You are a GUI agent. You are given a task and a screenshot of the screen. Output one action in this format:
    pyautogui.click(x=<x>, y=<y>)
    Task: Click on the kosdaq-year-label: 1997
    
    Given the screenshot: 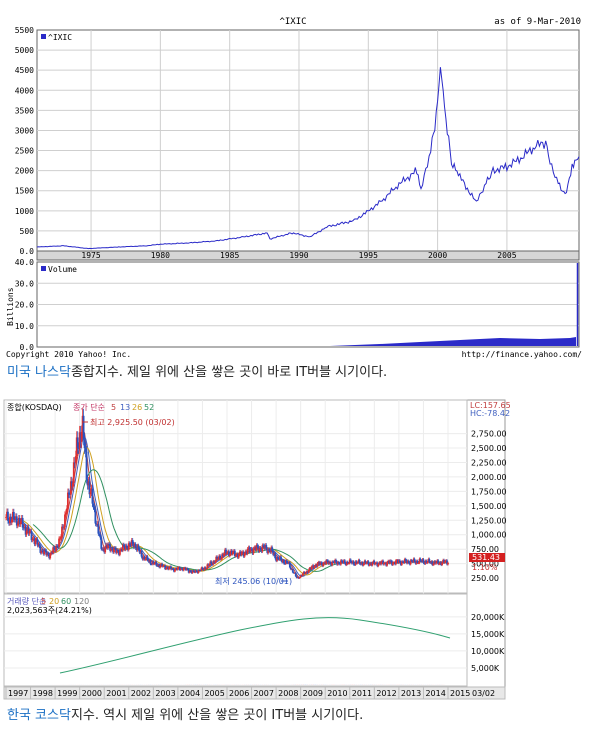 What is the action you would take?
    pyautogui.click(x=18, y=693)
    